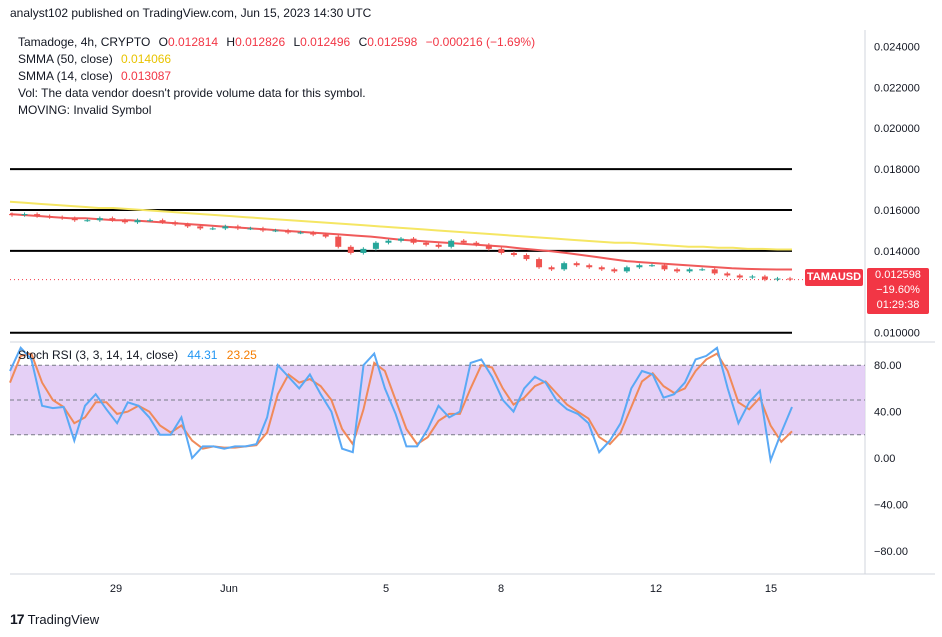 The height and width of the screenshot is (637, 942). Describe the element at coordinates (400, 225) in the screenshot. I see `sma50-path` at that location.